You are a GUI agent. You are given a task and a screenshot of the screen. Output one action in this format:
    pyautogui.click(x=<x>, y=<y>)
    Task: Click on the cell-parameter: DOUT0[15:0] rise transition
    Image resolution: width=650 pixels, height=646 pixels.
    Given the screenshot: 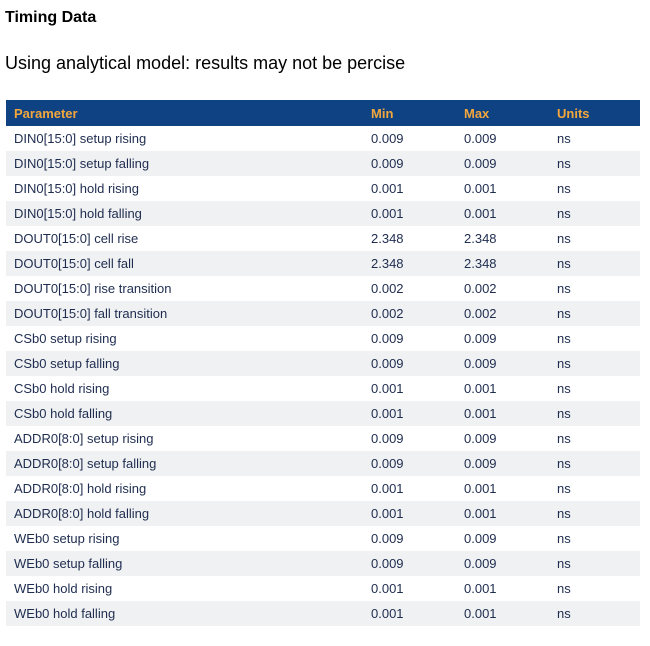 What is the action you would take?
    pyautogui.click(x=93, y=288)
    